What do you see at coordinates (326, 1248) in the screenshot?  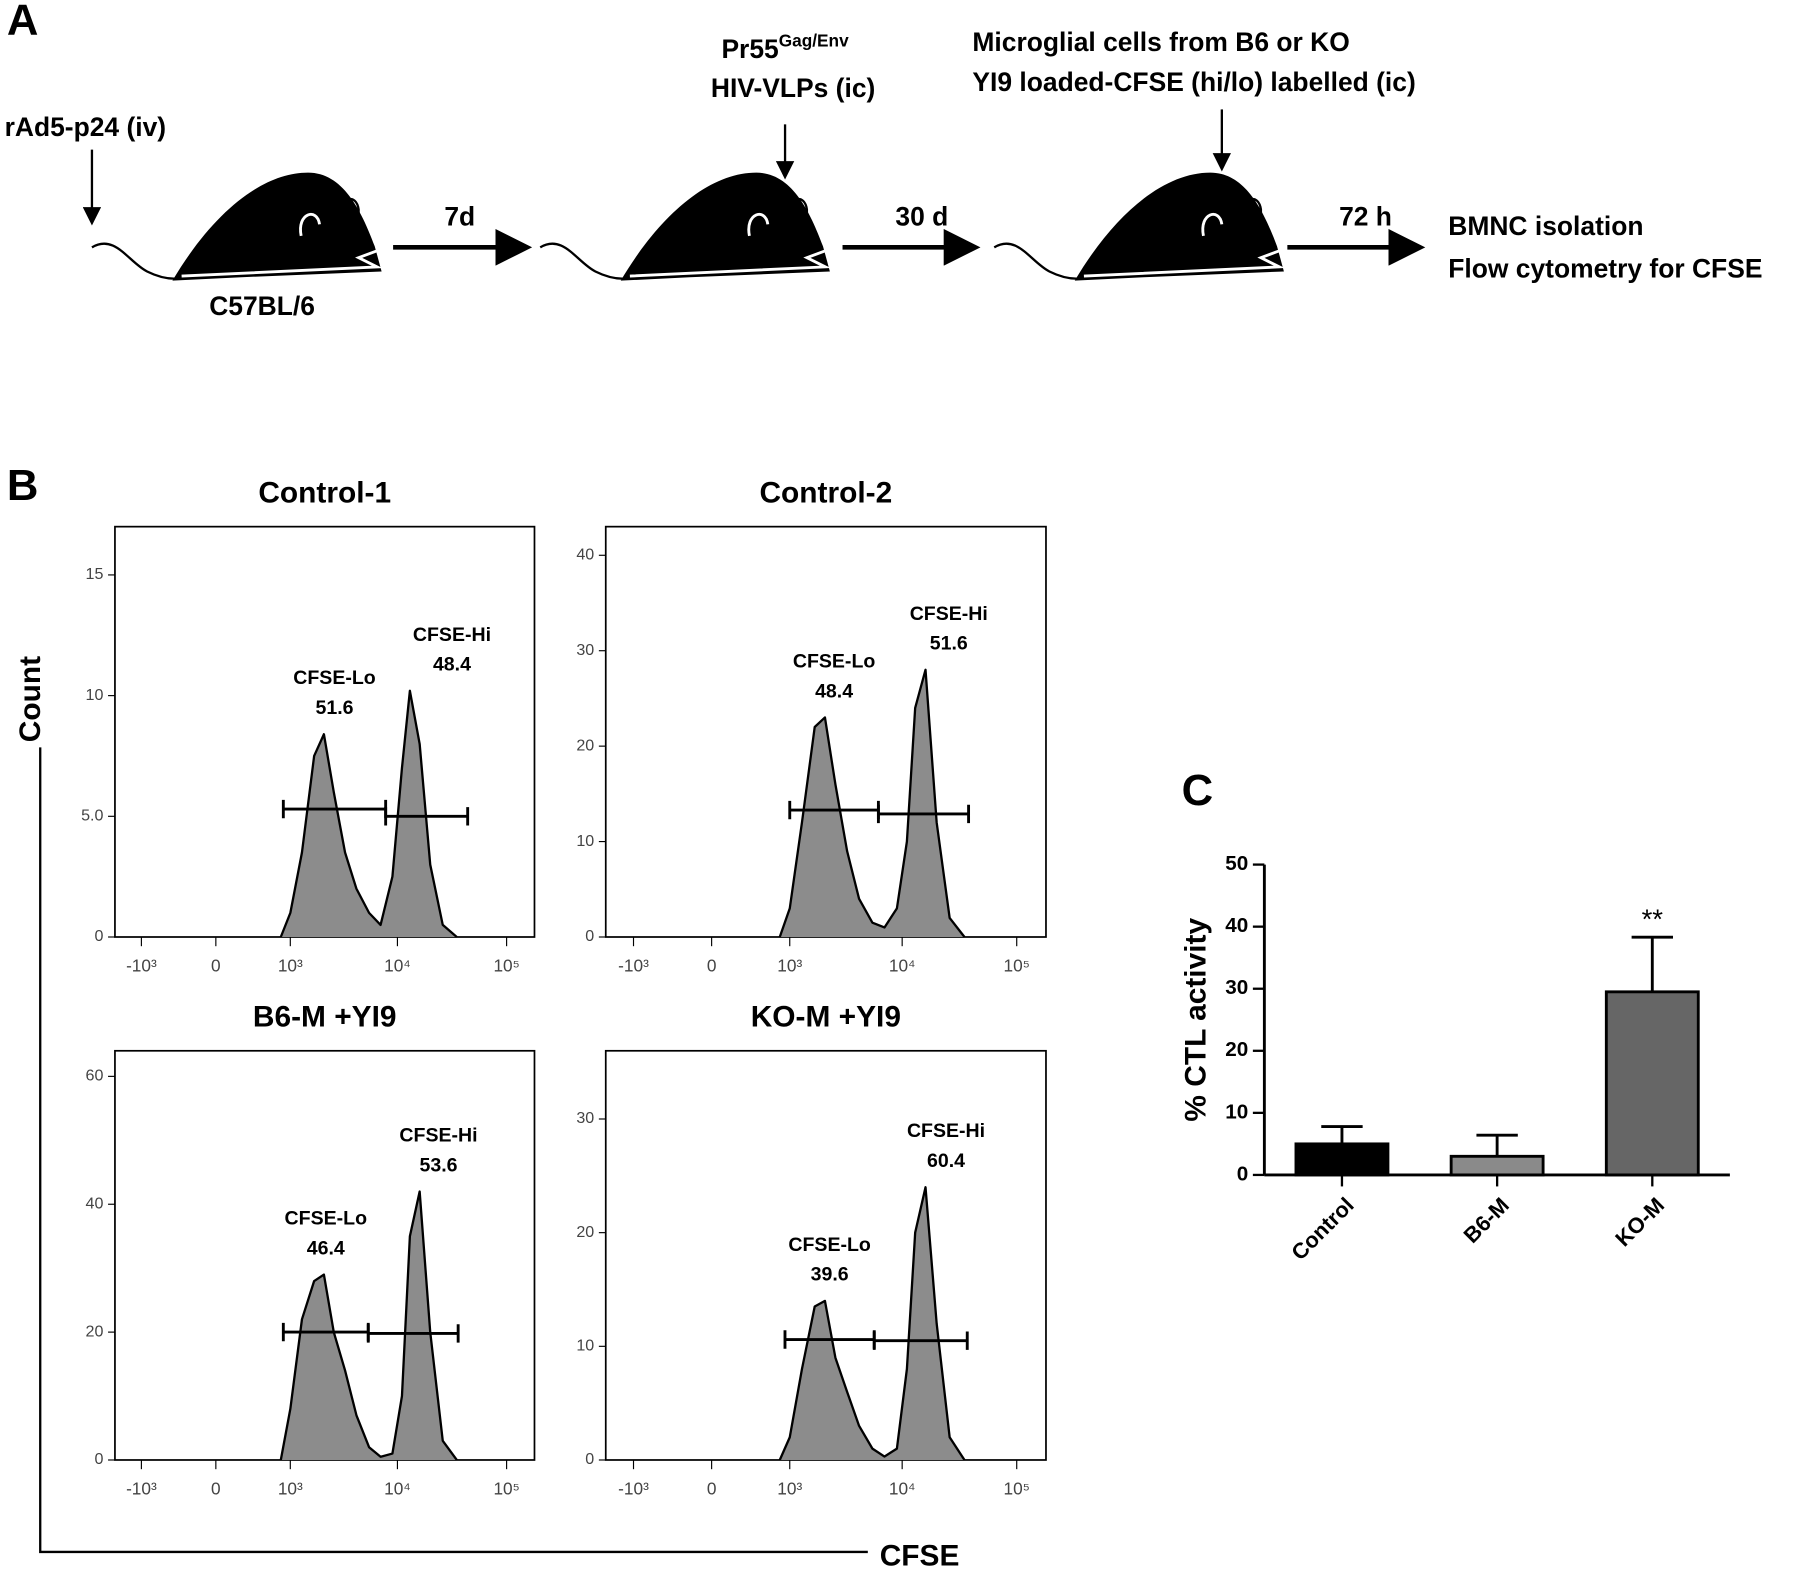 I see `gate-percent: 46.4` at bounding box center [326, 1248].